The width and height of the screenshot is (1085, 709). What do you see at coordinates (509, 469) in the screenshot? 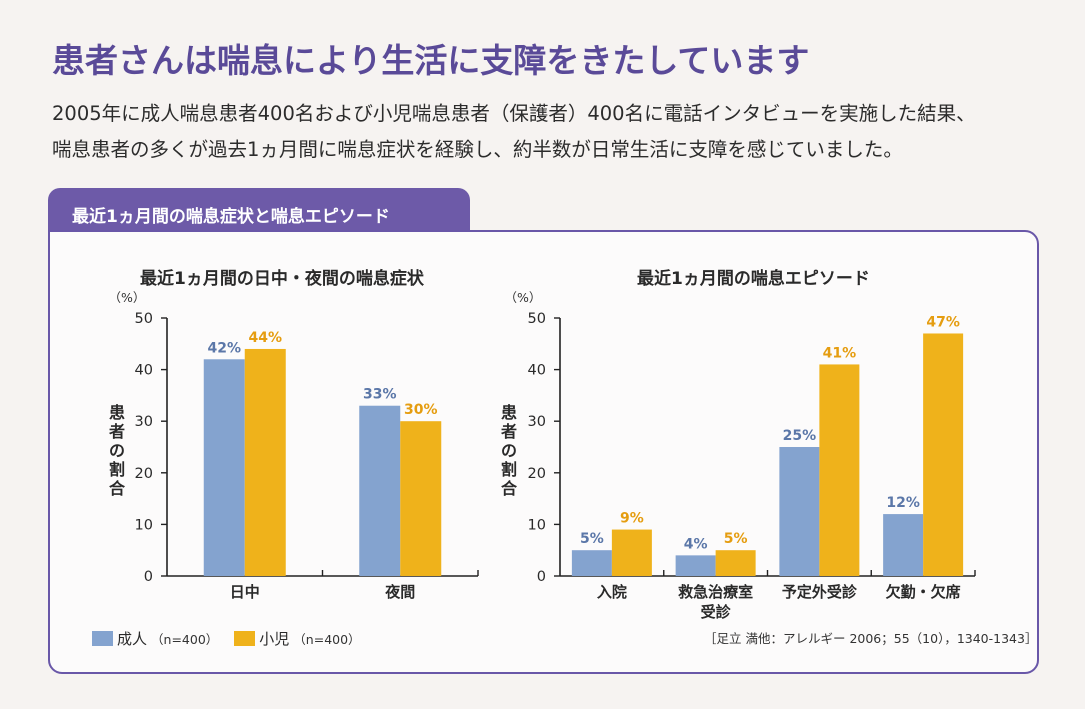
I see `chart-2-y-axis-label-char: 割` at bounding box center [509, 469].